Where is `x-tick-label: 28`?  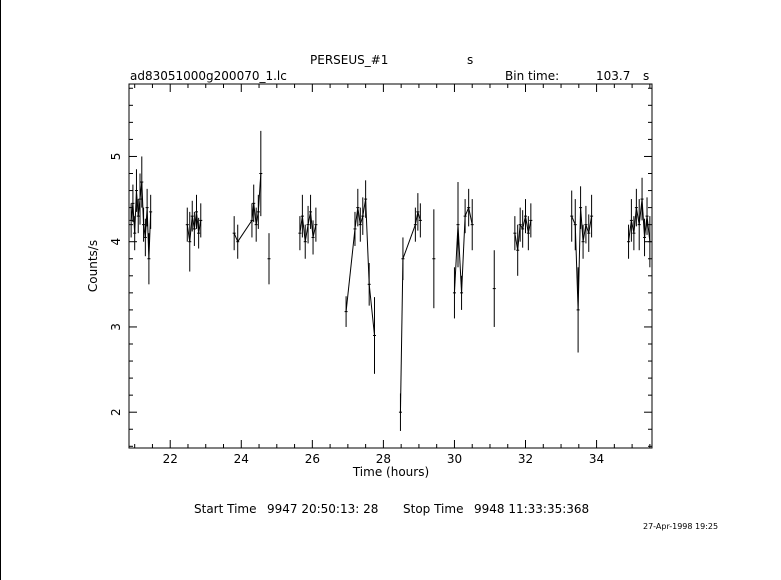 x-tick-label: 28 is located at coordinates (383, 459).